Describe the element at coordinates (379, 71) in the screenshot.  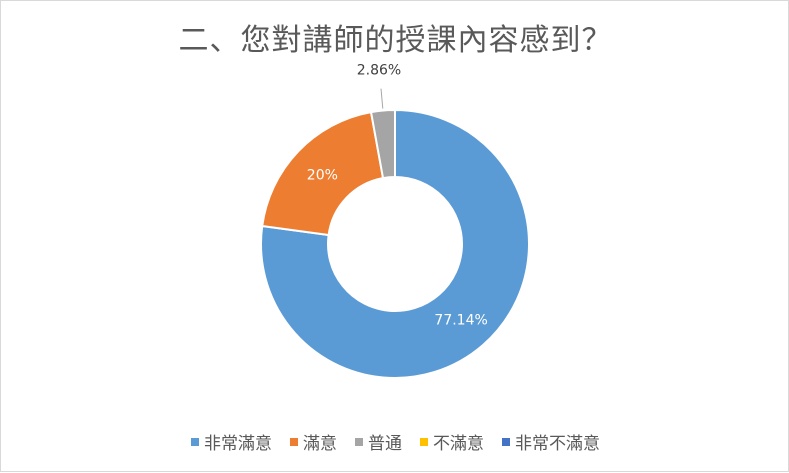
I see `data-label-neutral: 2.86%` at that location.